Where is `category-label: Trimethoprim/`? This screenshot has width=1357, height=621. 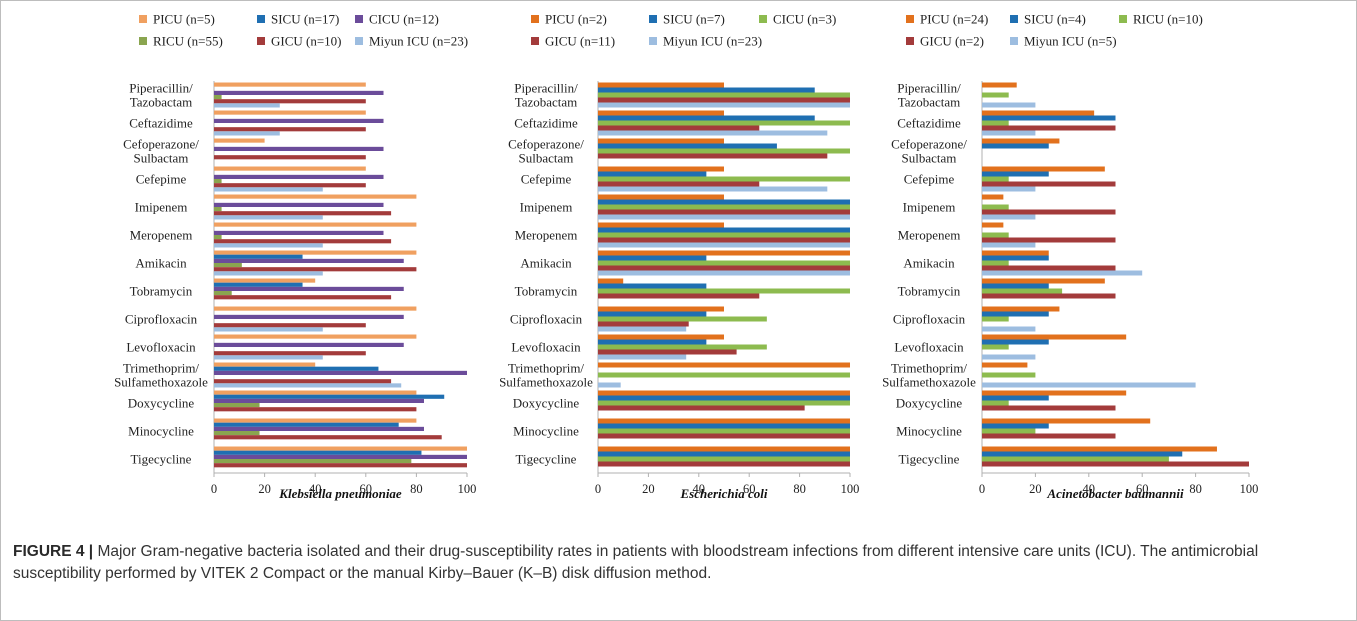 category-label: Trimethoprim/ is located at coordinates (546, 368).